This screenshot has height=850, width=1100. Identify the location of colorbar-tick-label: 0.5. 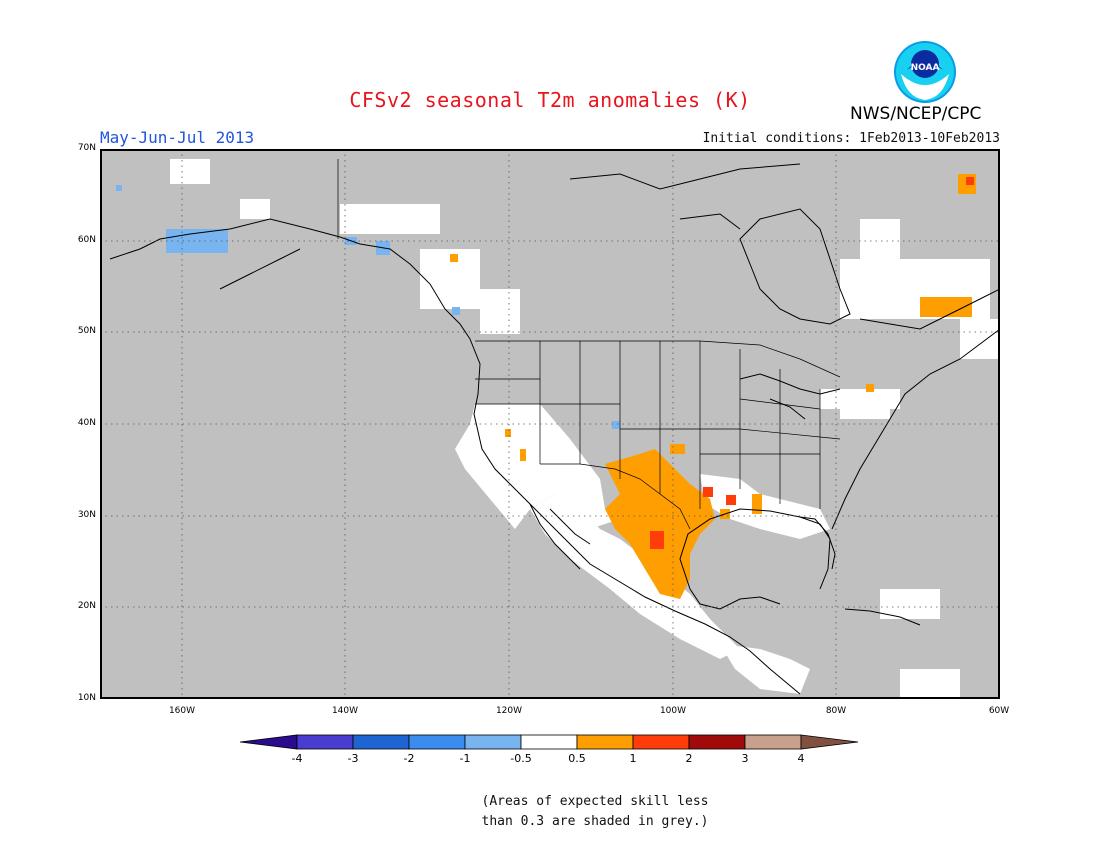
(577, 758).